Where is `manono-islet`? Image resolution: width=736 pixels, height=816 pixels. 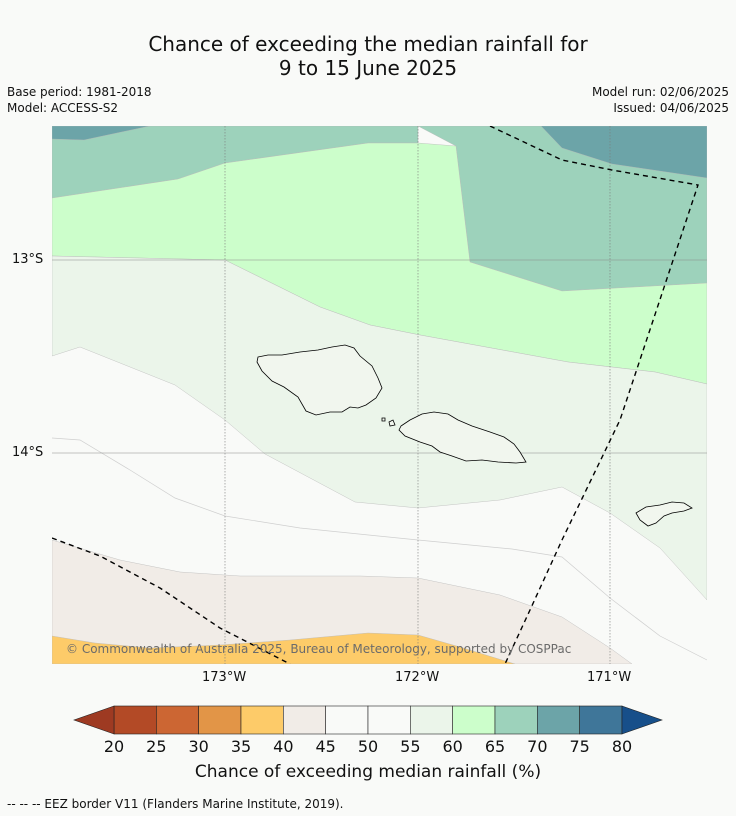 manono-islet is located at coordinates (392, 423).